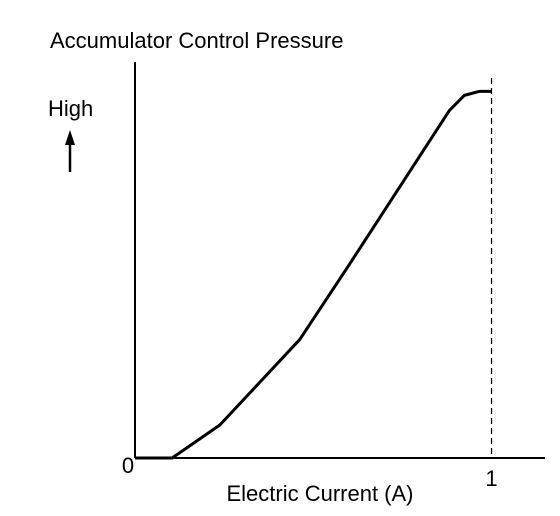 The height and width of the screenshot is (516, 560). I want to click on x-tick-label: 1, so click(491, 478).